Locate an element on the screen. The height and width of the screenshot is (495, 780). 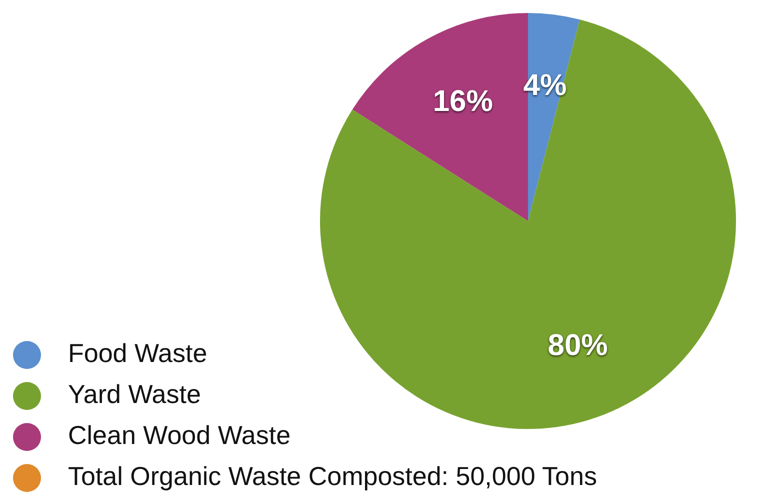
data-label: 80% is located at coordinates (578, 345).